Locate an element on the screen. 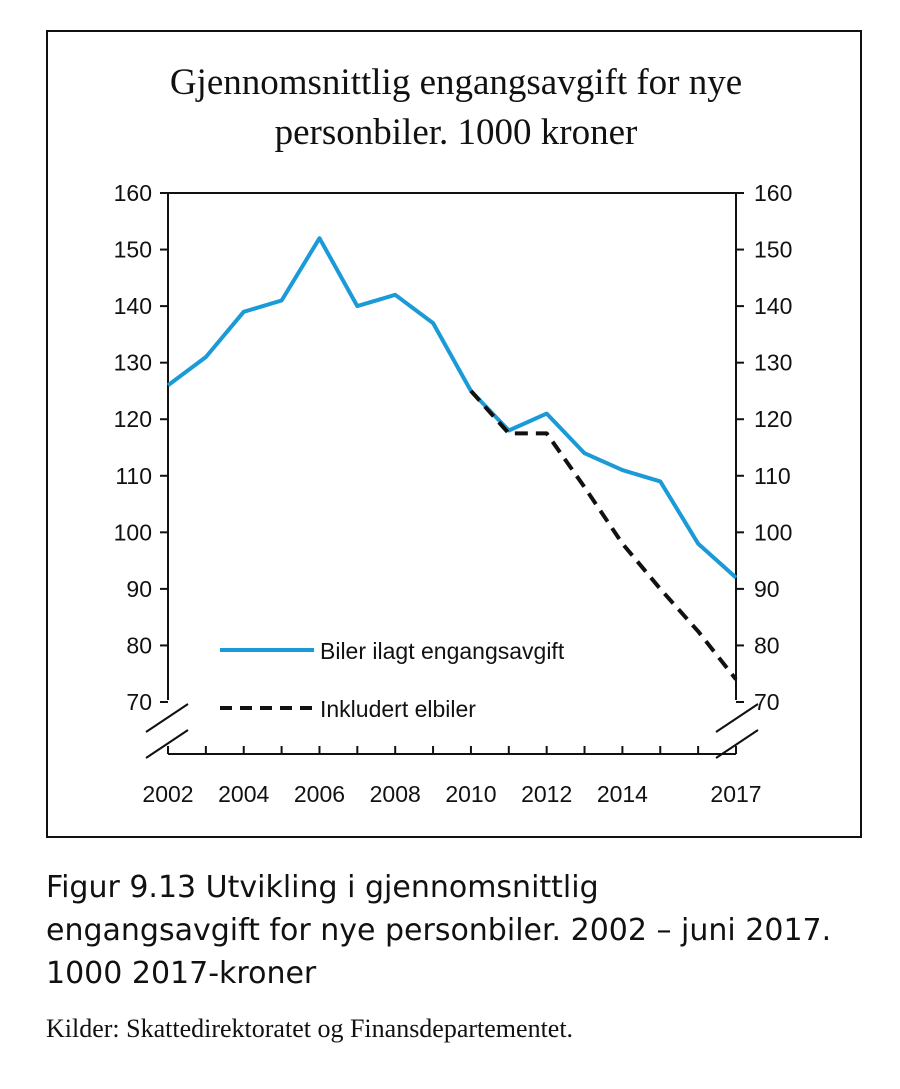 This screenshot has height=1089, width=900. x-tick-label: 2004 is located at coordinates (243, 794).